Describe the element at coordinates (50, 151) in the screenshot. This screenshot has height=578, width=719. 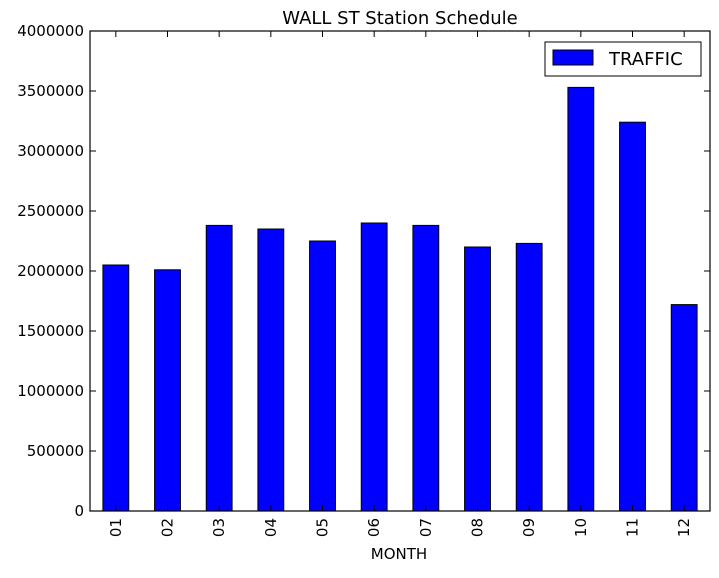
I see `y-tick-label: 3000000` at that location.